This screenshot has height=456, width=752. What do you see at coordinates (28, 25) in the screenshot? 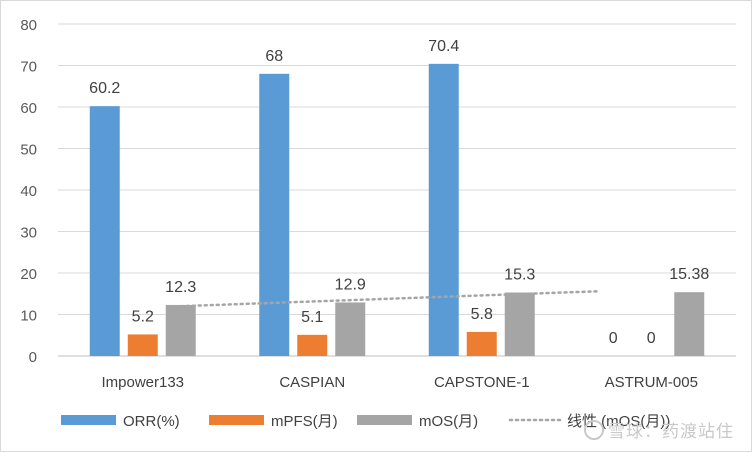
I see `y-tick-label: 80` at bounding box center [28, 25].